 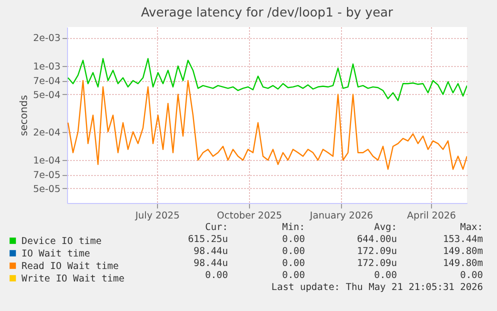 What do you see at coordinates (46, 161) in the screenshot?
I see `y-tick-label: 1e-04` at bounding box center [46, 161].